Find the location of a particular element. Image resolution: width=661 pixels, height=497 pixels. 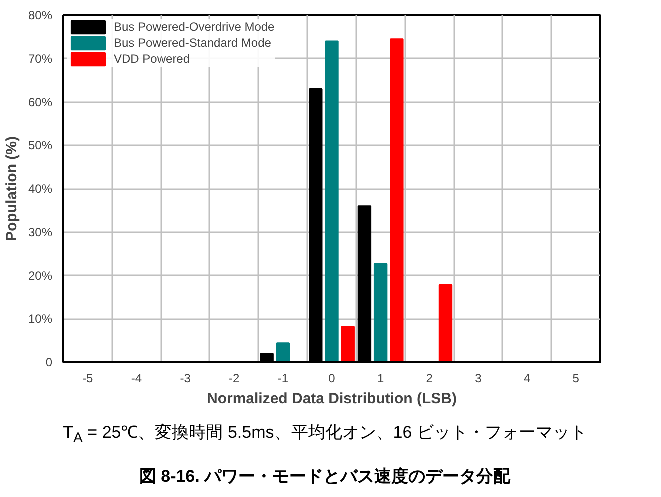

x-tick-label: -1 is located at coordinates (283, 379).